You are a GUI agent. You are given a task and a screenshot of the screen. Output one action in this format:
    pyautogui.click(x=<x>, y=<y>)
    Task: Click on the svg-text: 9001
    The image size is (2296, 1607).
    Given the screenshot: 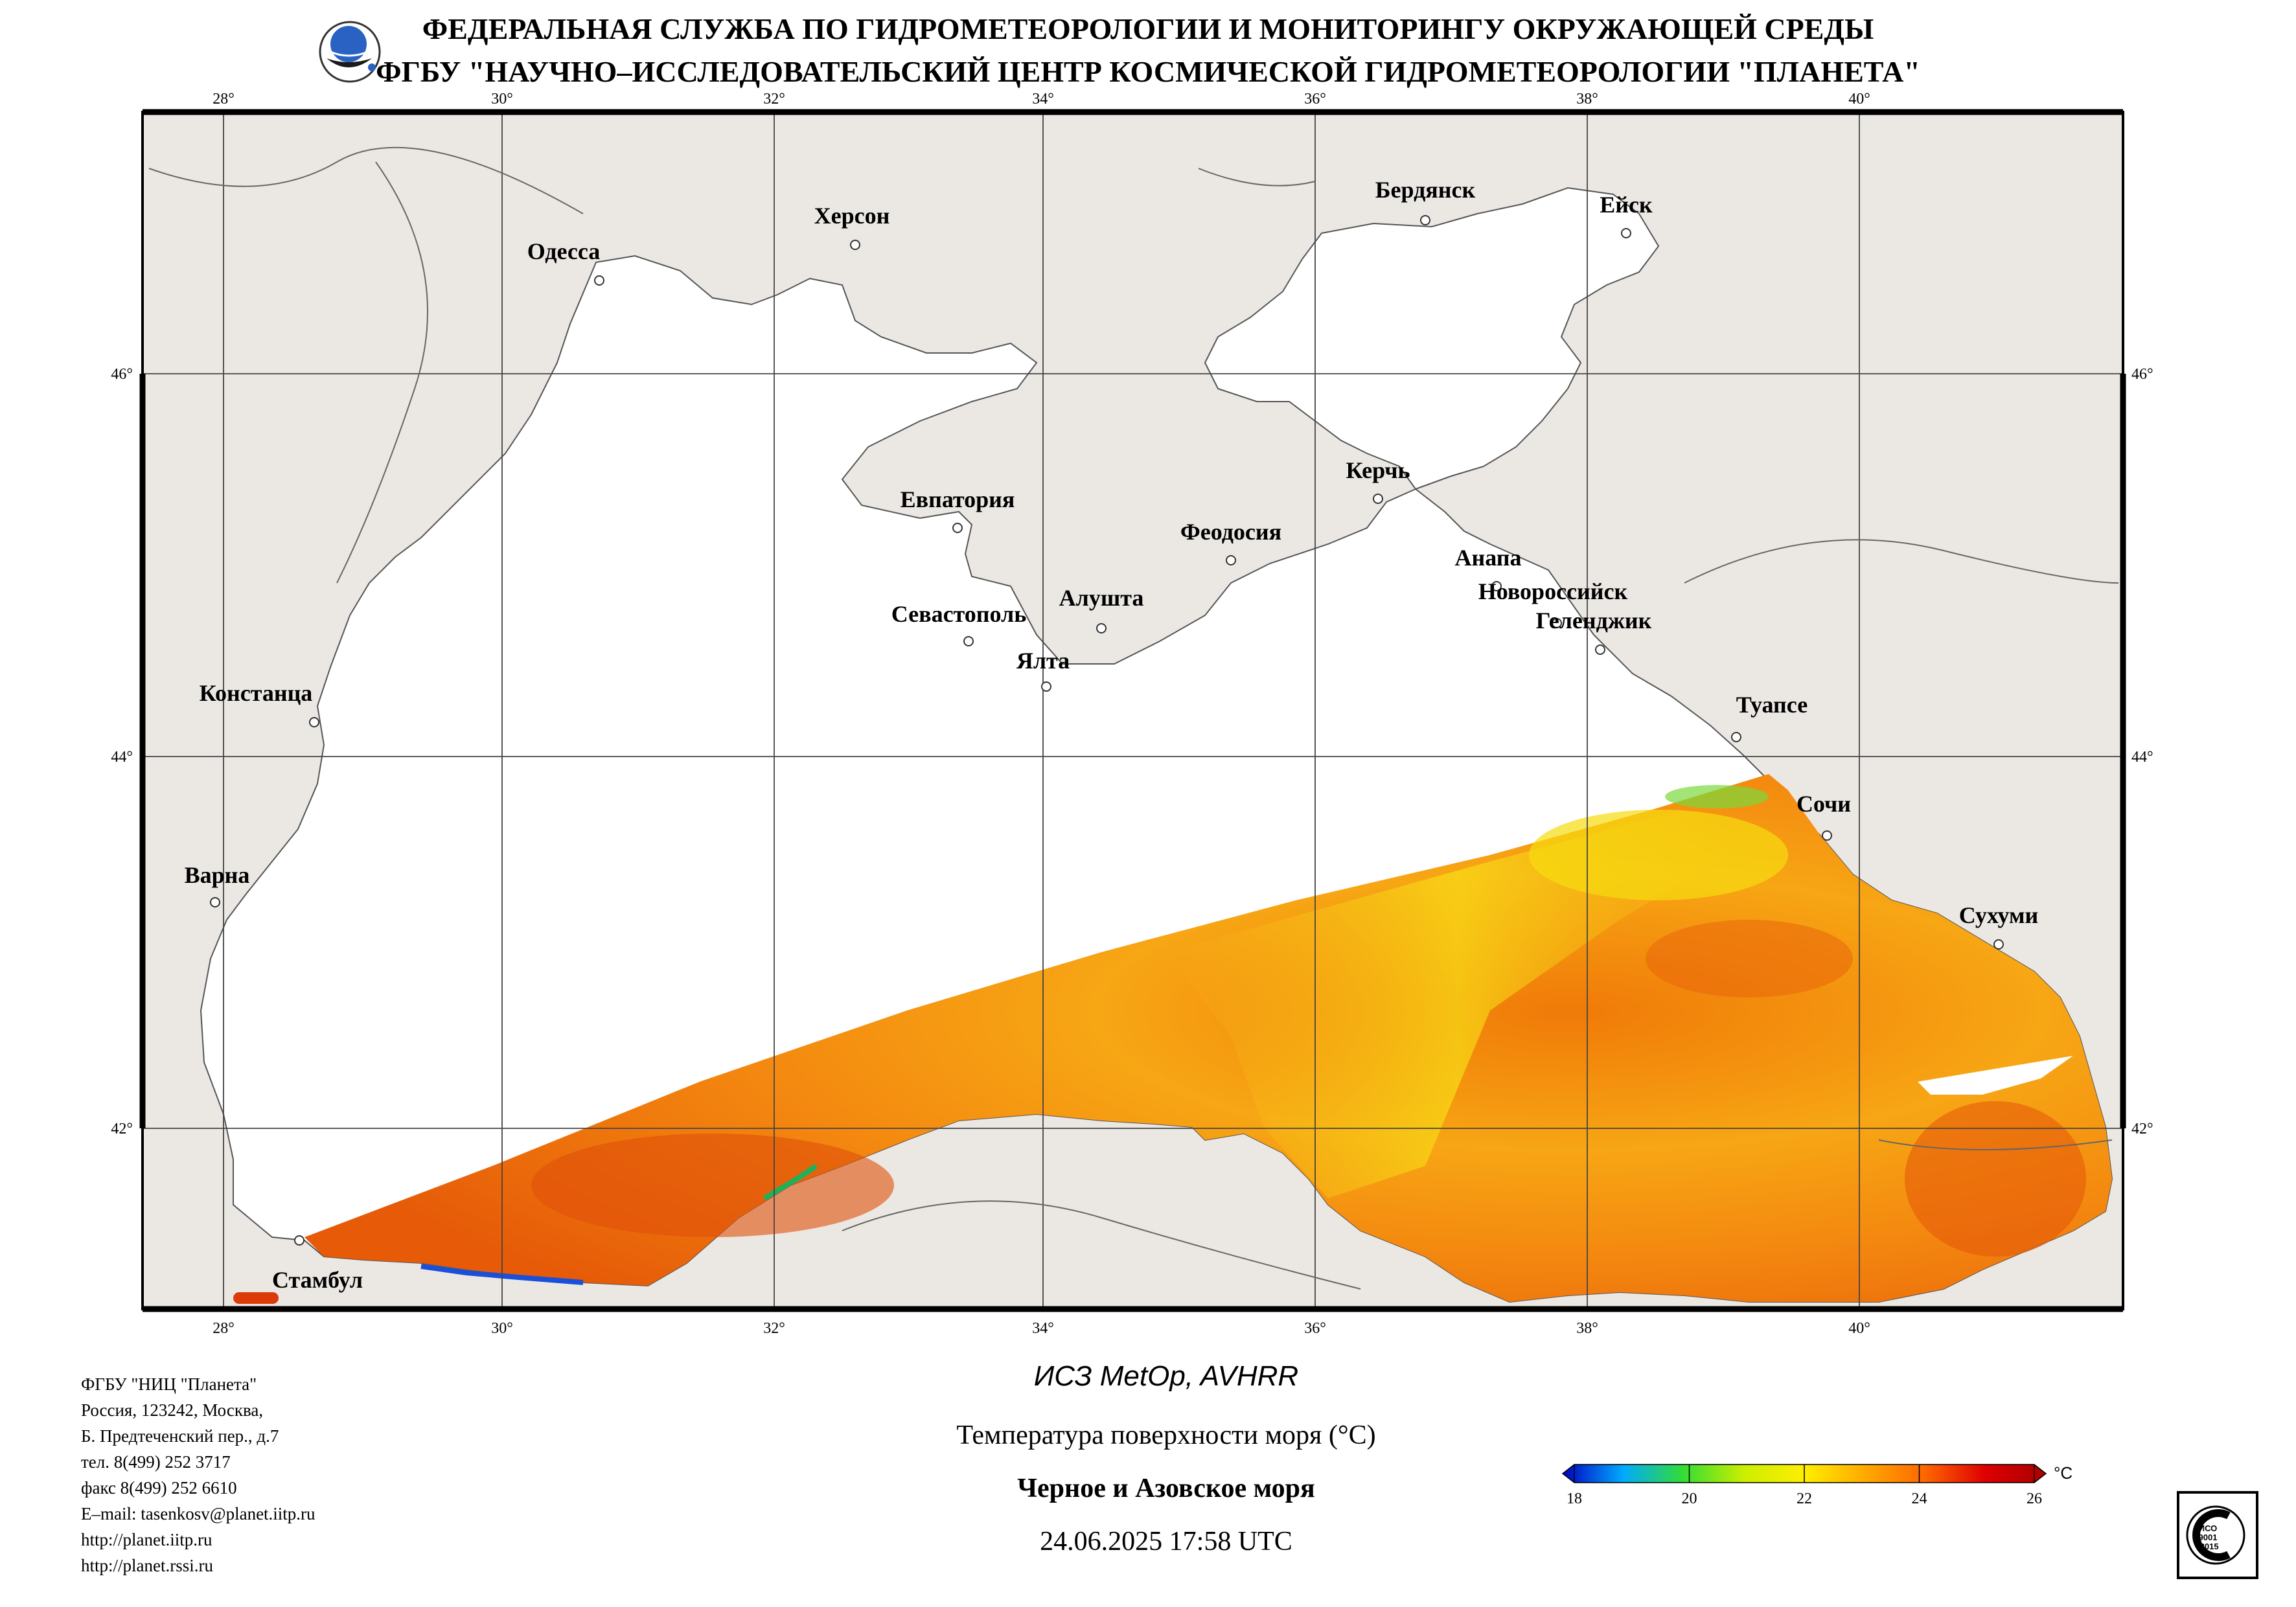 What is the action you would take?
    pyautogui.click(x=2208, y=1537)
    